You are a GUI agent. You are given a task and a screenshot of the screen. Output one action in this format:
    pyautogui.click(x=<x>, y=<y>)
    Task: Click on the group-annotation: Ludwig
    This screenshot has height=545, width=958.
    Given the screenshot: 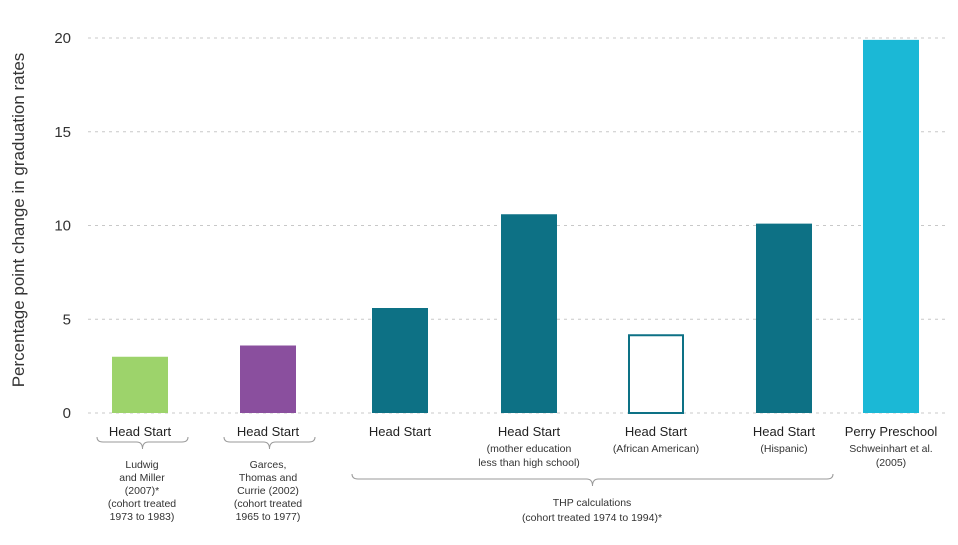 What is the action you would take?
    pyautogui.click(x=141, y=465)
    